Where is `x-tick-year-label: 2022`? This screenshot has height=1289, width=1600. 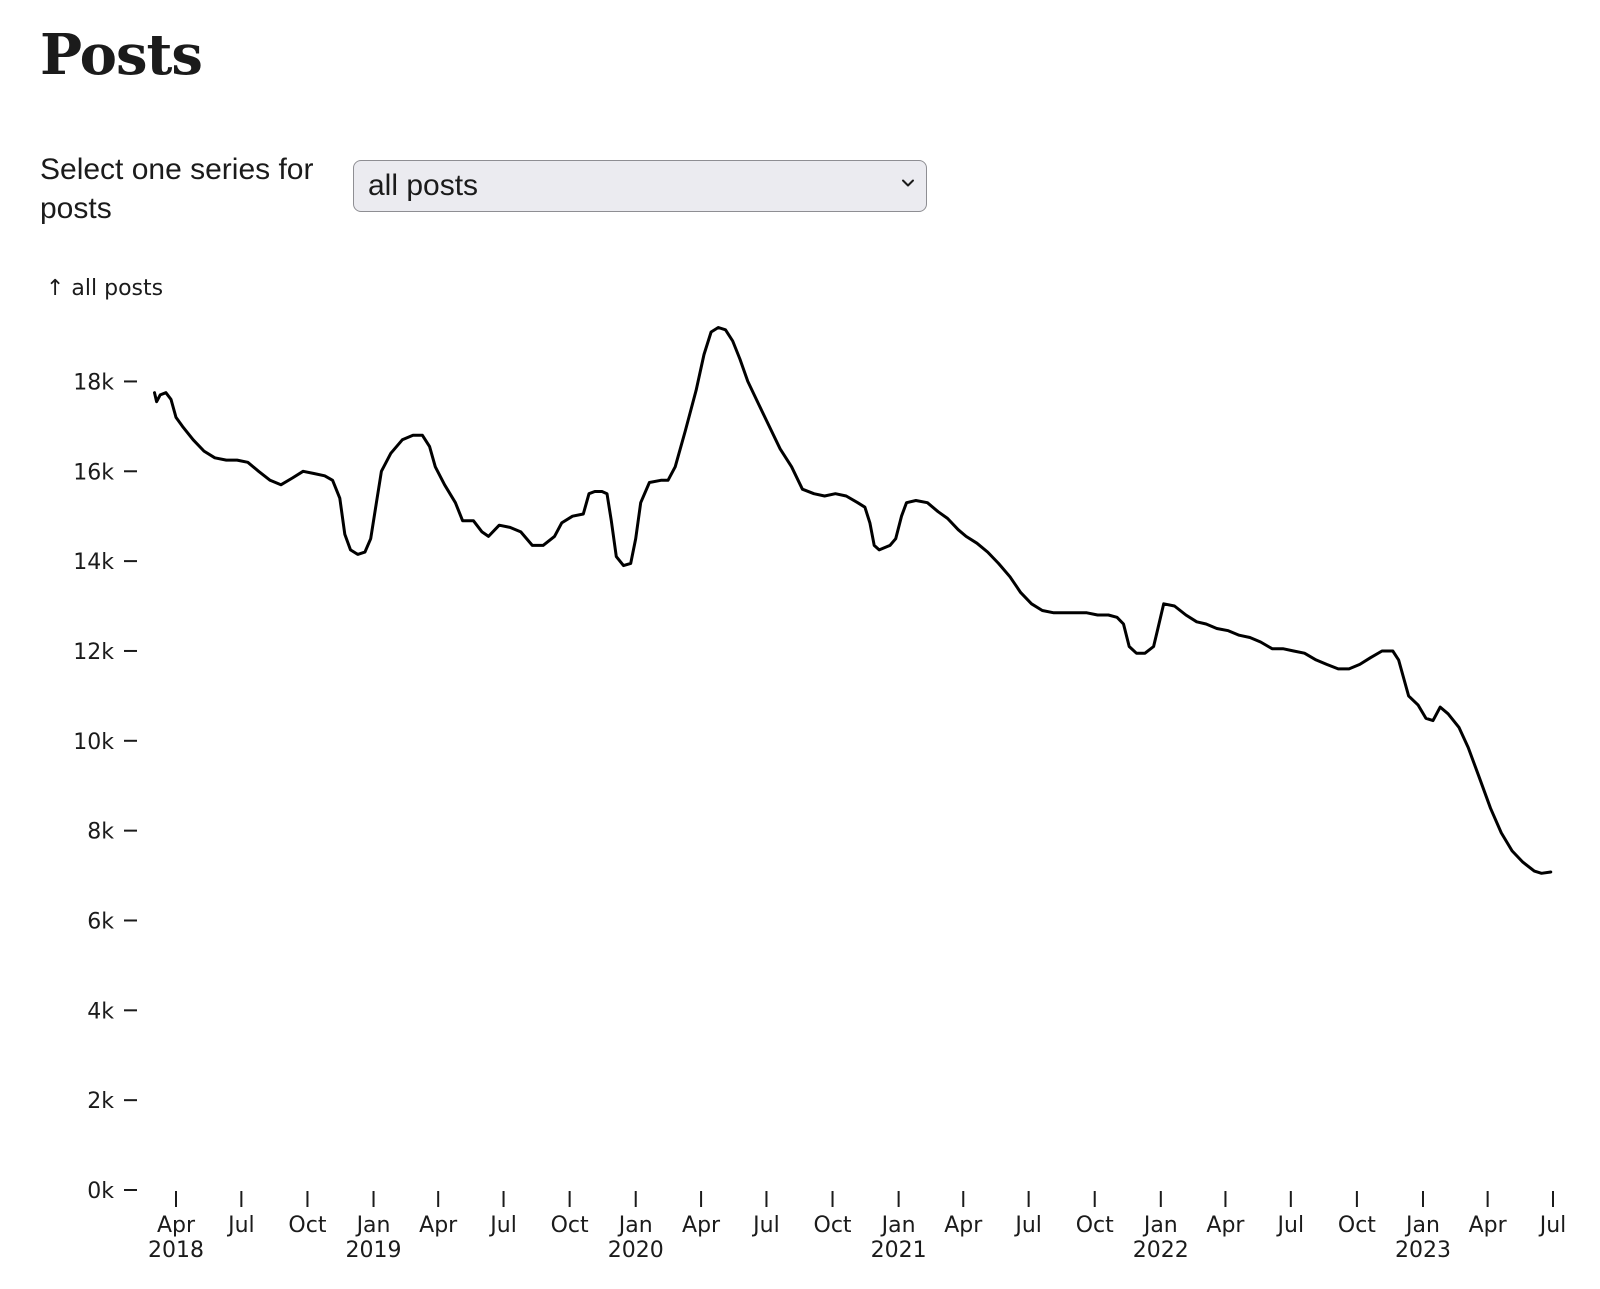 x-tick-year-label: 2022 is located at coordinates (1161, 1250).